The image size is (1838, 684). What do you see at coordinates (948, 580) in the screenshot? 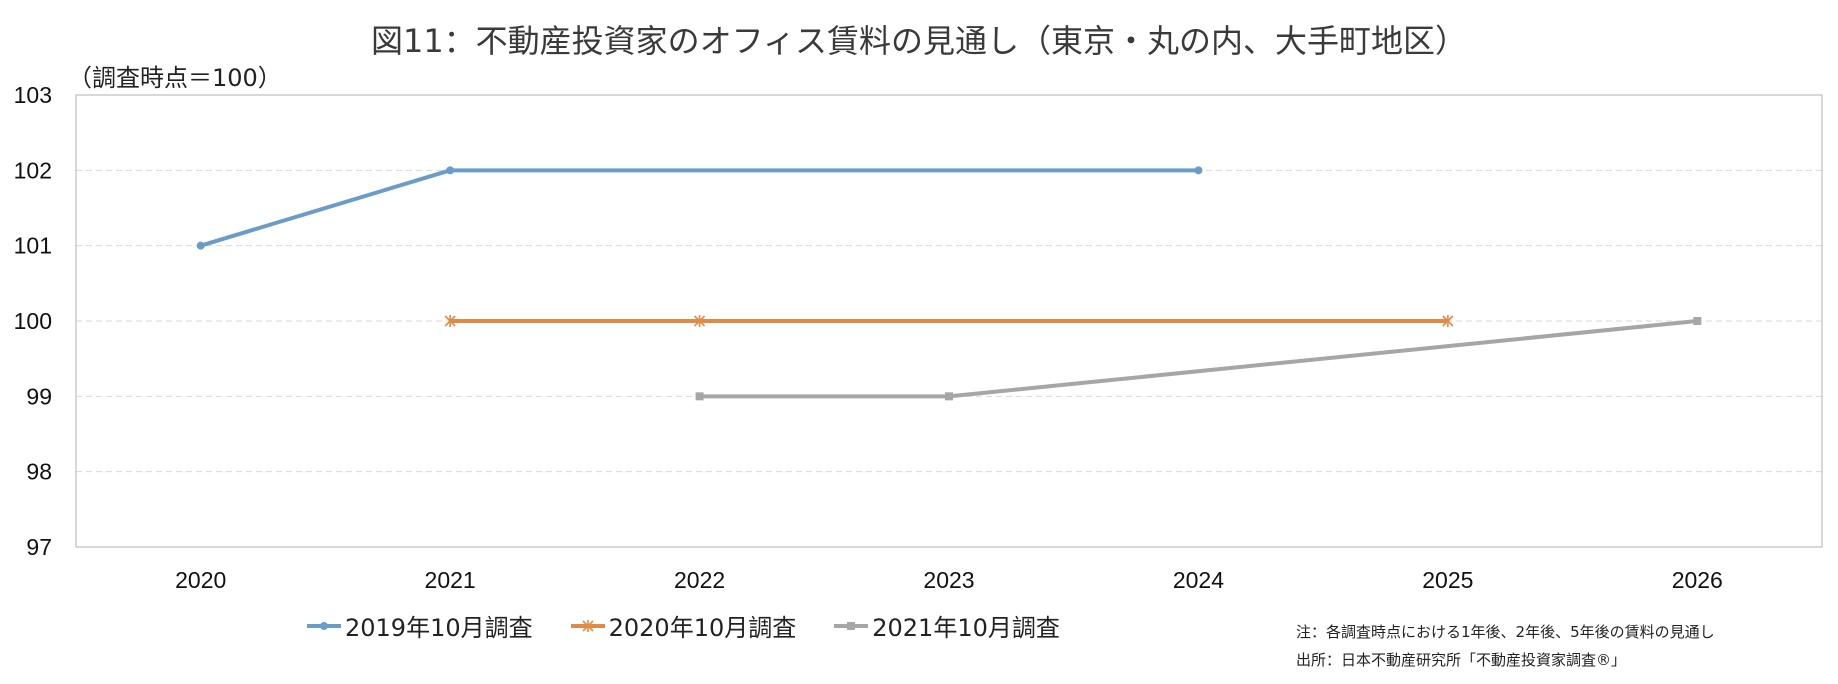
I see `x-tick-label: 2023` at bounding box center [948, 580].